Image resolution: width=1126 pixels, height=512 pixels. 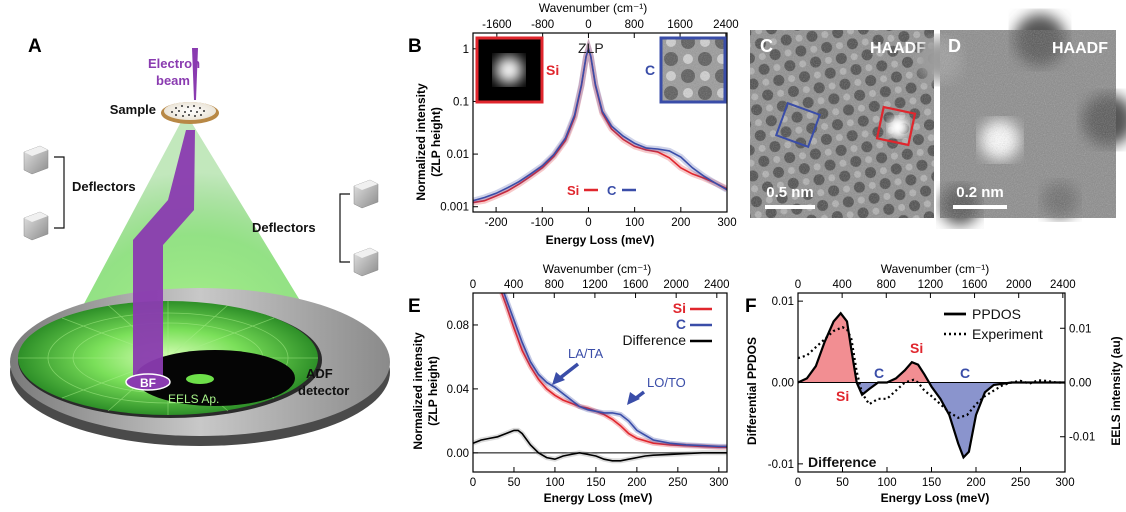 I want to click on panel-c-title: HAADF, so click(x=898, y=48).